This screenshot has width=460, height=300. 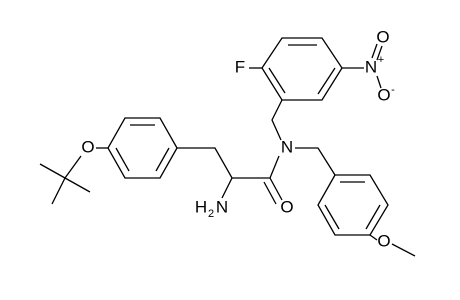 I want to click on atom-label: H, so click(x=201, y=206).